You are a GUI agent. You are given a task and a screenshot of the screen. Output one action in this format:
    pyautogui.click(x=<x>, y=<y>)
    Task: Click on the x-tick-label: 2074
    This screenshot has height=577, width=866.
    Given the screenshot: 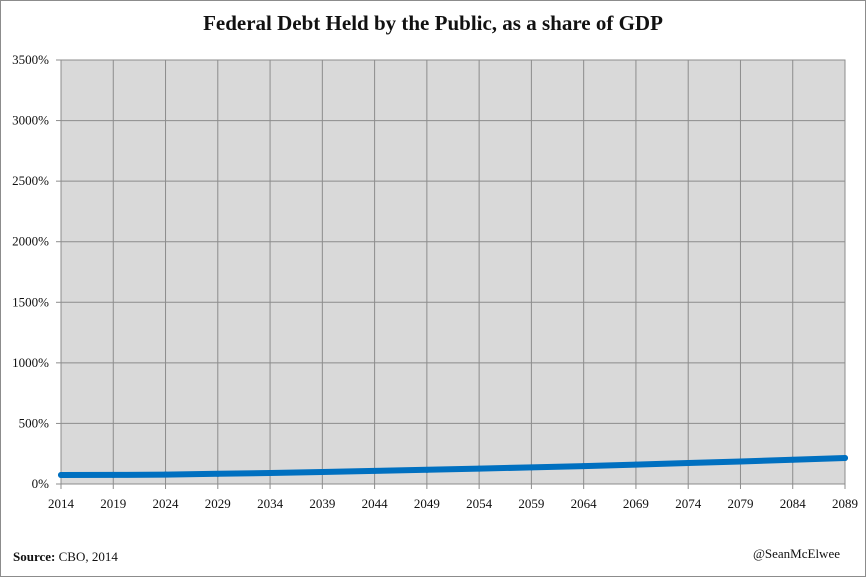 What is the action you would take?
    pyautogui.click(x=688, y=503)
    